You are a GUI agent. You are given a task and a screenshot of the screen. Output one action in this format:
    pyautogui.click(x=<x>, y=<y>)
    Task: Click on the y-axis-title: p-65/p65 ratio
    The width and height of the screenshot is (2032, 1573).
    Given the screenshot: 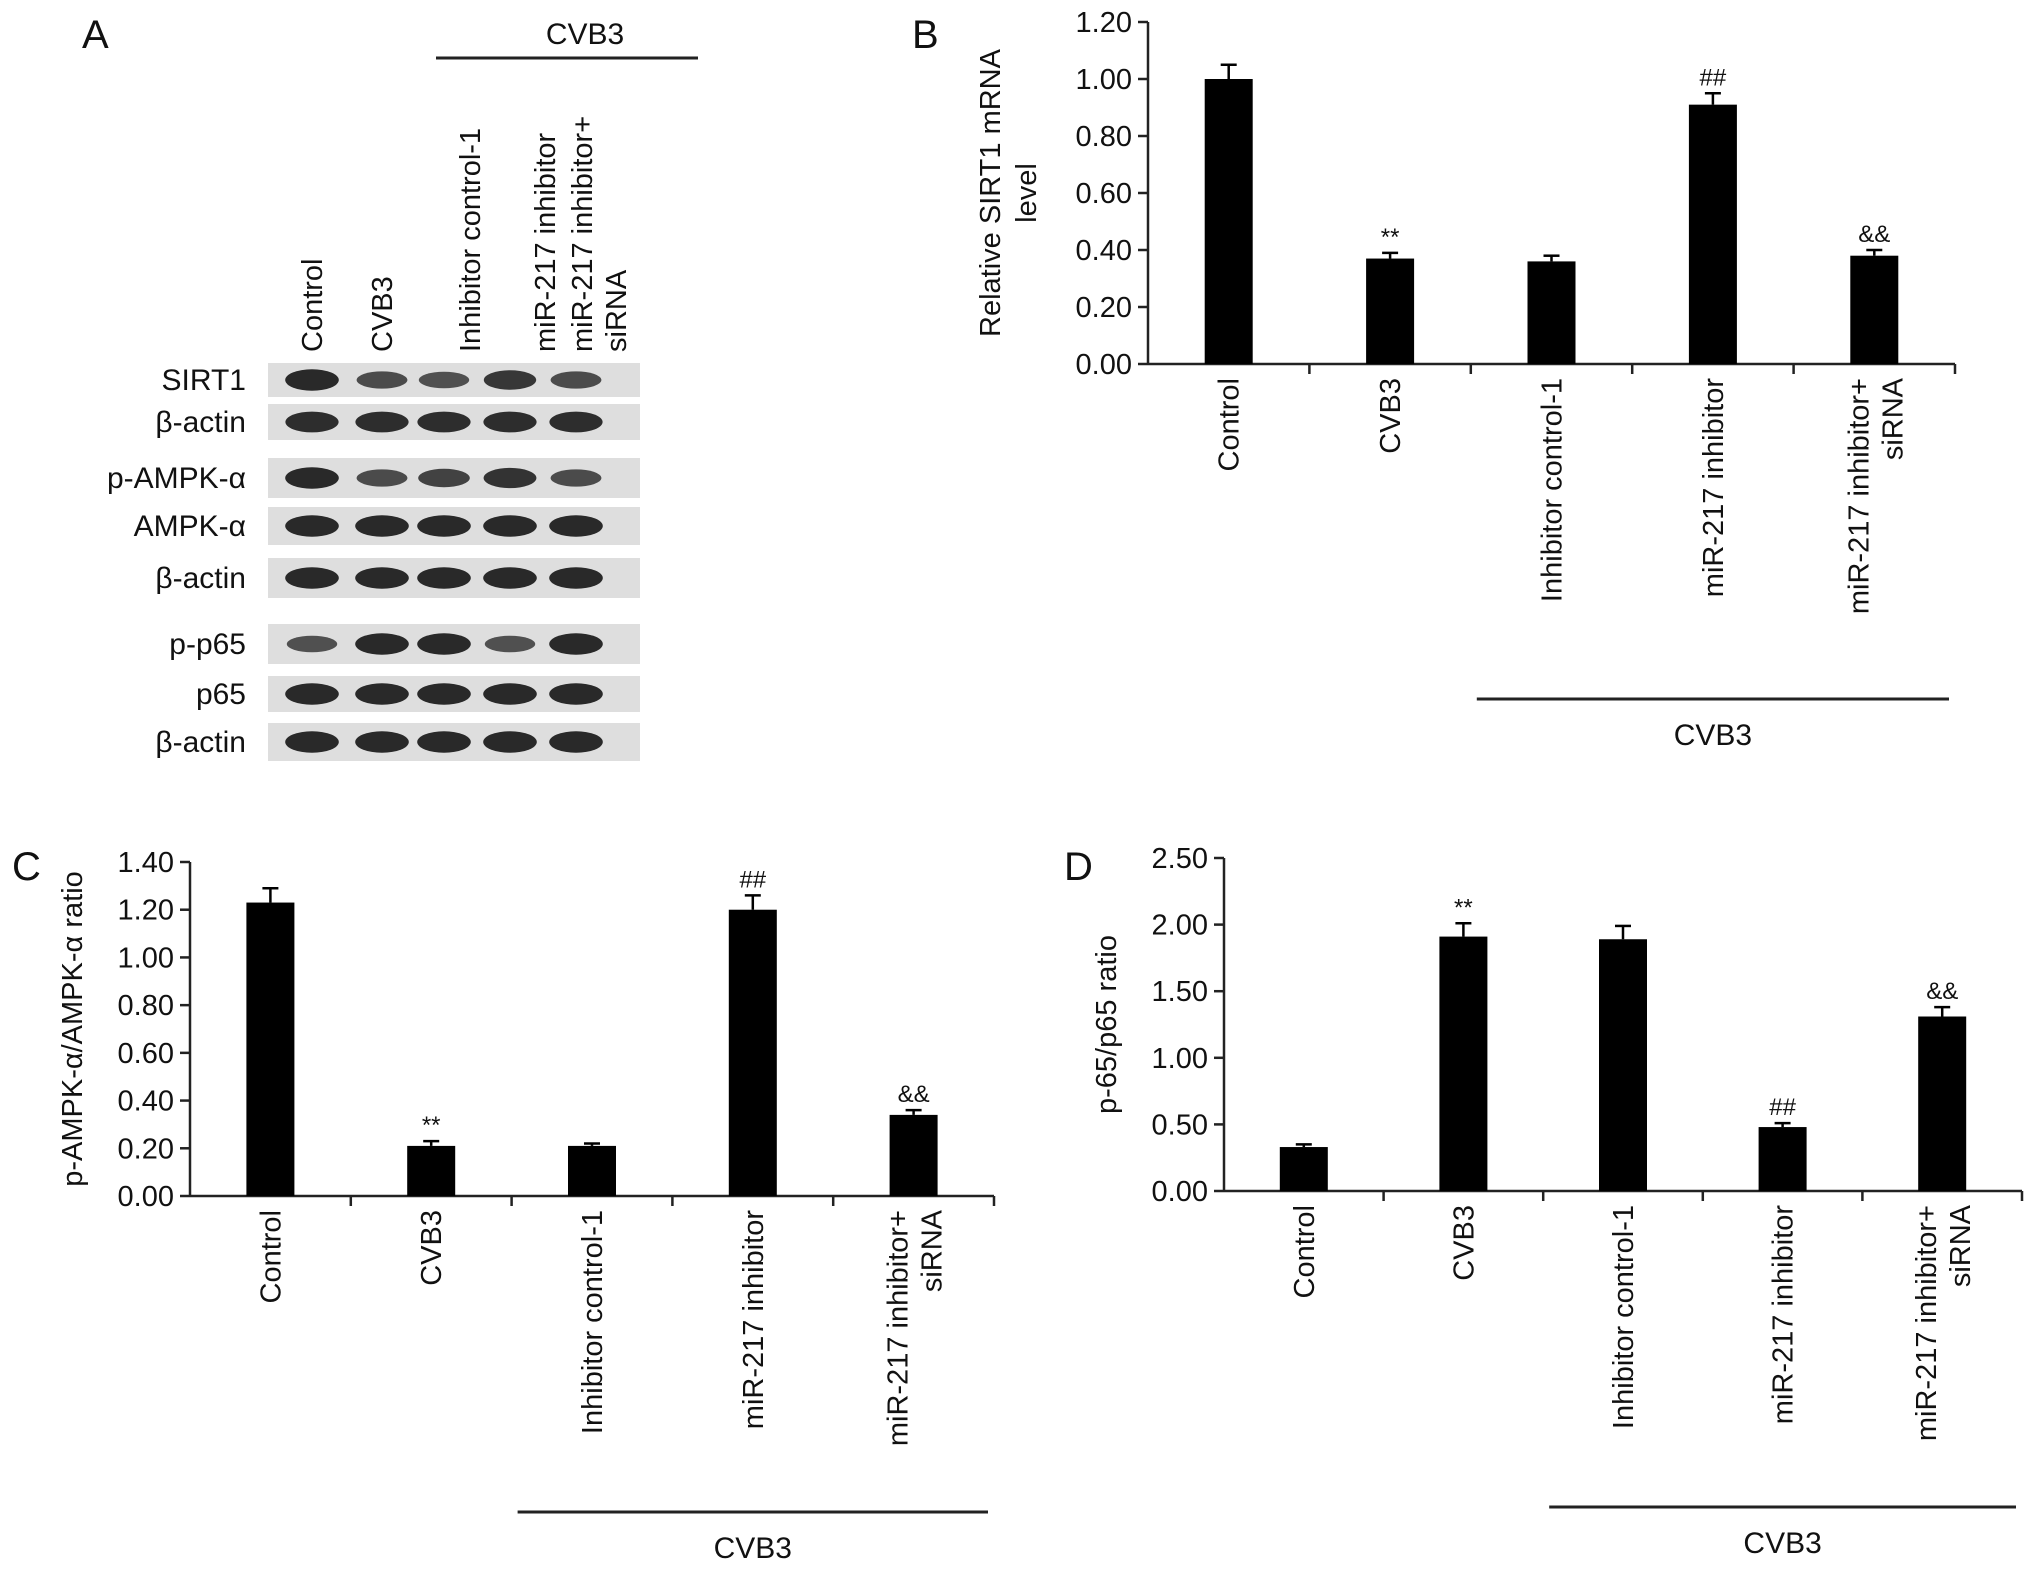 What is the action you would take?
    pyautogui.click(x=1107, y=1024)
    